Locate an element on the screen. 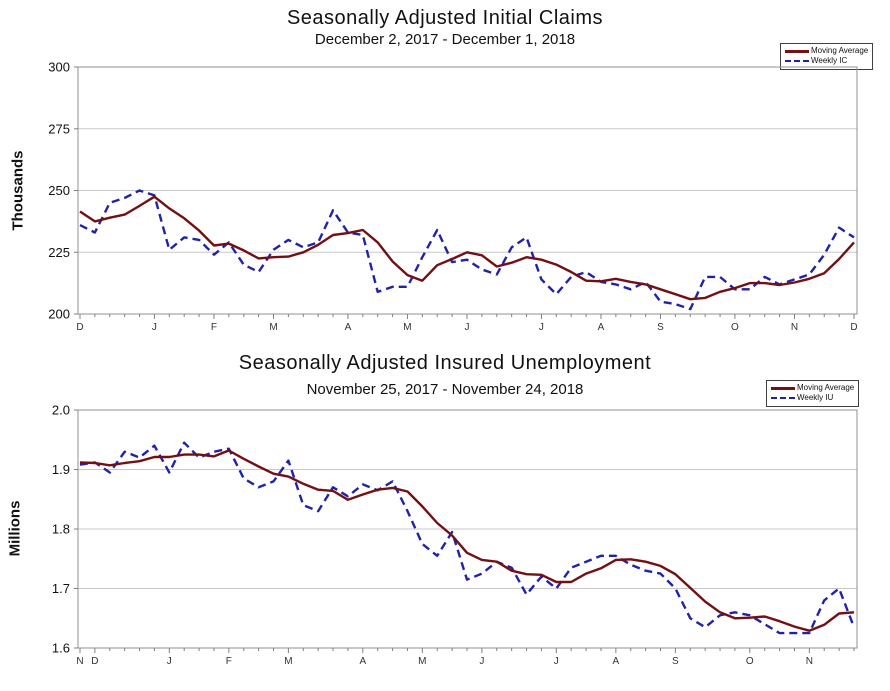 The image size is (890, 691). initial-claims-title: Seasonally Adjusted Initial Claims is located at coordinates (445, 18).